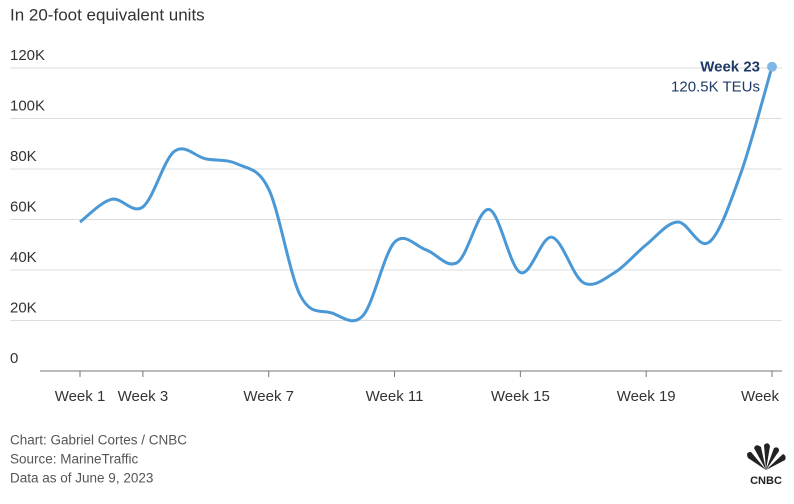  What do you see at coordinates (98, 440) in the screenshot?
I see `footer-credit: Chart: Gabriel Cortes / CNBC` at bounding box center [98, 440].